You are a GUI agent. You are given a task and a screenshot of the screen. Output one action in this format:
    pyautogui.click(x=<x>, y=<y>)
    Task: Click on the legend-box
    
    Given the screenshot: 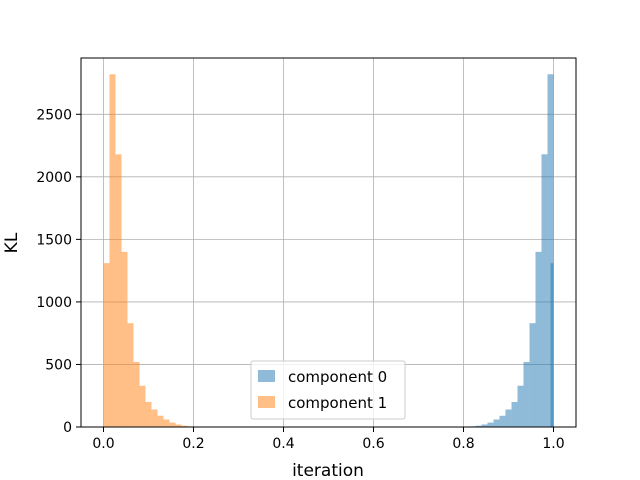 What is the action you would take?
    pyautogui.click(x=328, y=390)
    